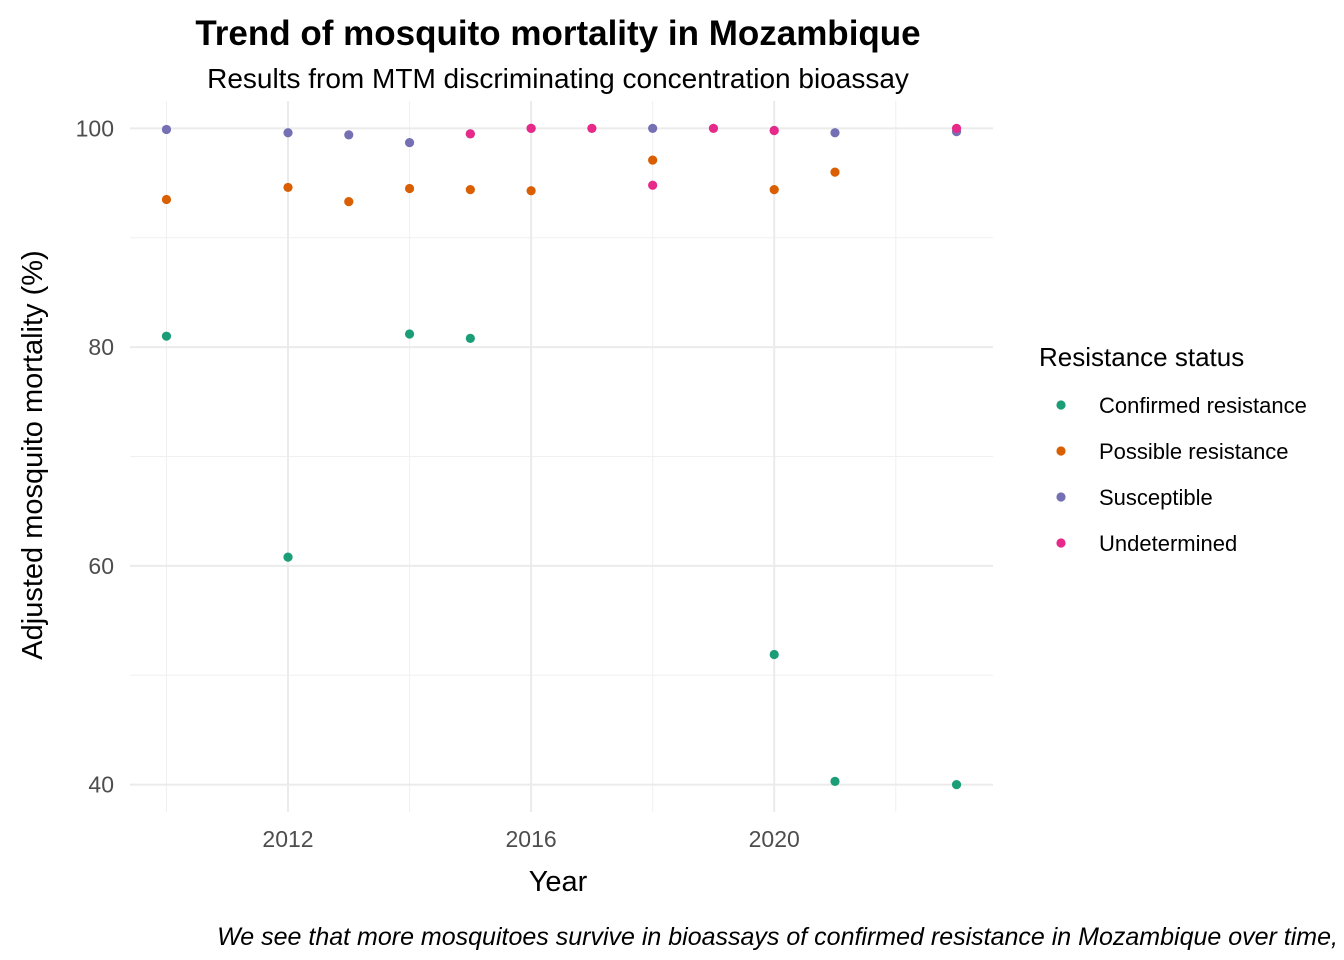 The image size is (1344, 960). What do you see at coordinates (101, 785) in the screenshot?
I see `y-tick-label: 40` at bounding box center [101, 785].